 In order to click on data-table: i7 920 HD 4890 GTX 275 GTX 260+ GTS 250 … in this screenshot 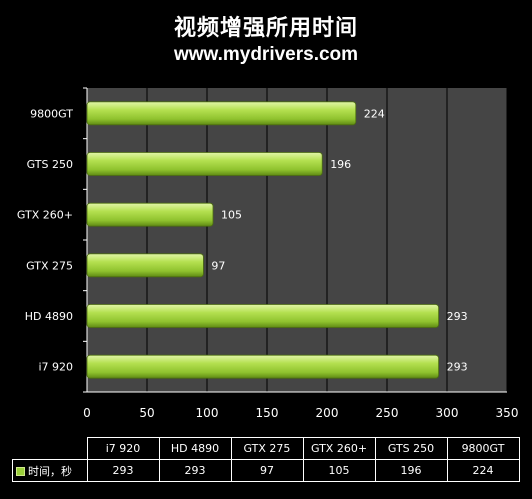, I will do `click(266, 459)`.